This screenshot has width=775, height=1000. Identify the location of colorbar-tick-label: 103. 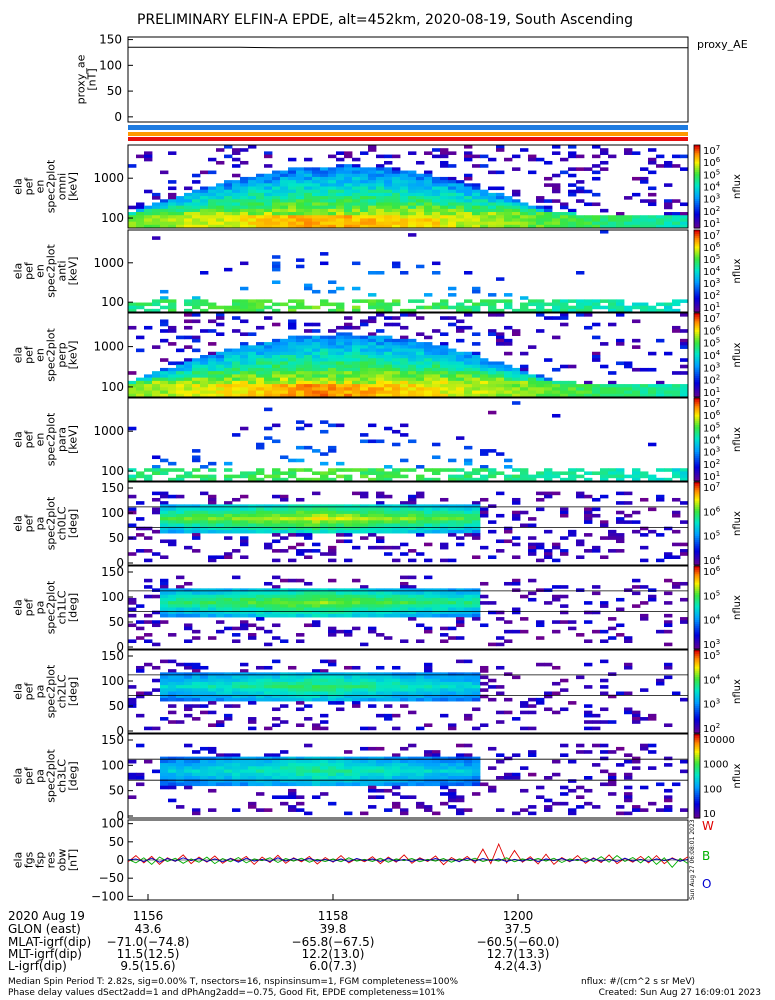
(711, 452).